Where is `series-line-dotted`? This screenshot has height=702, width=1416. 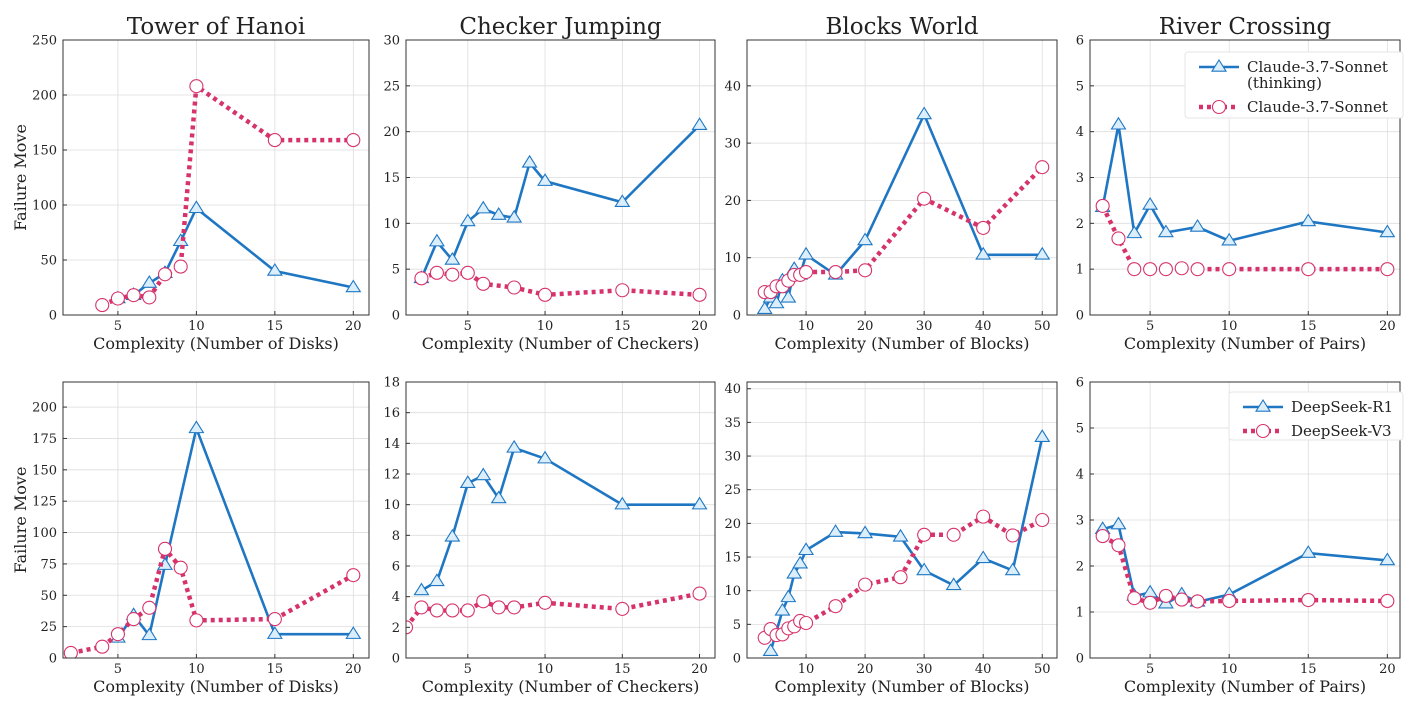
series-line-dotted is located at coordinates (227, 195).